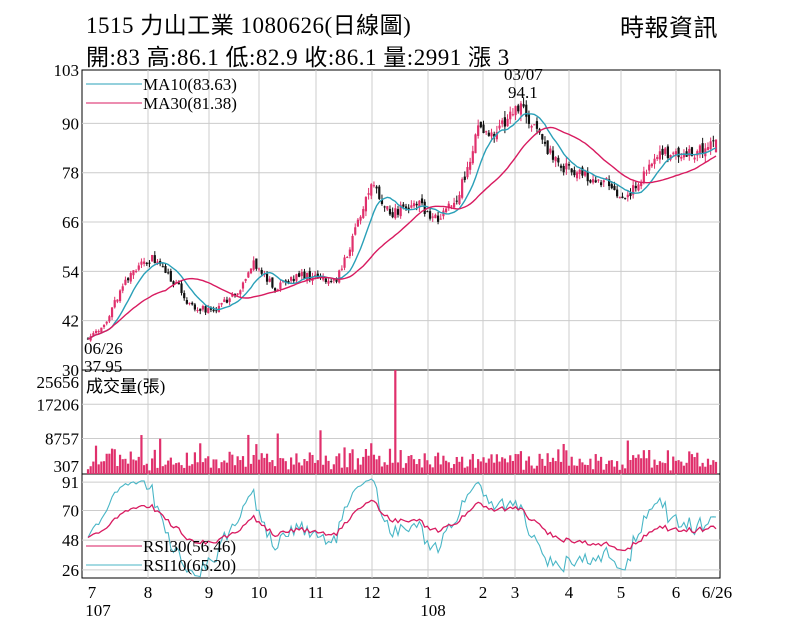 This screenshot has height=640, width=800. I want to click on month-label: 7, so click(92, 592).